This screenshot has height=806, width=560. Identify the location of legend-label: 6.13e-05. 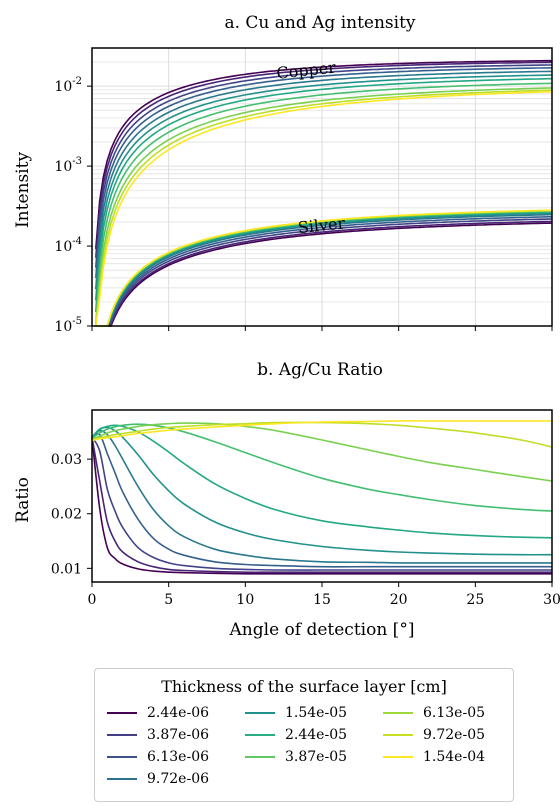
(454, 713).